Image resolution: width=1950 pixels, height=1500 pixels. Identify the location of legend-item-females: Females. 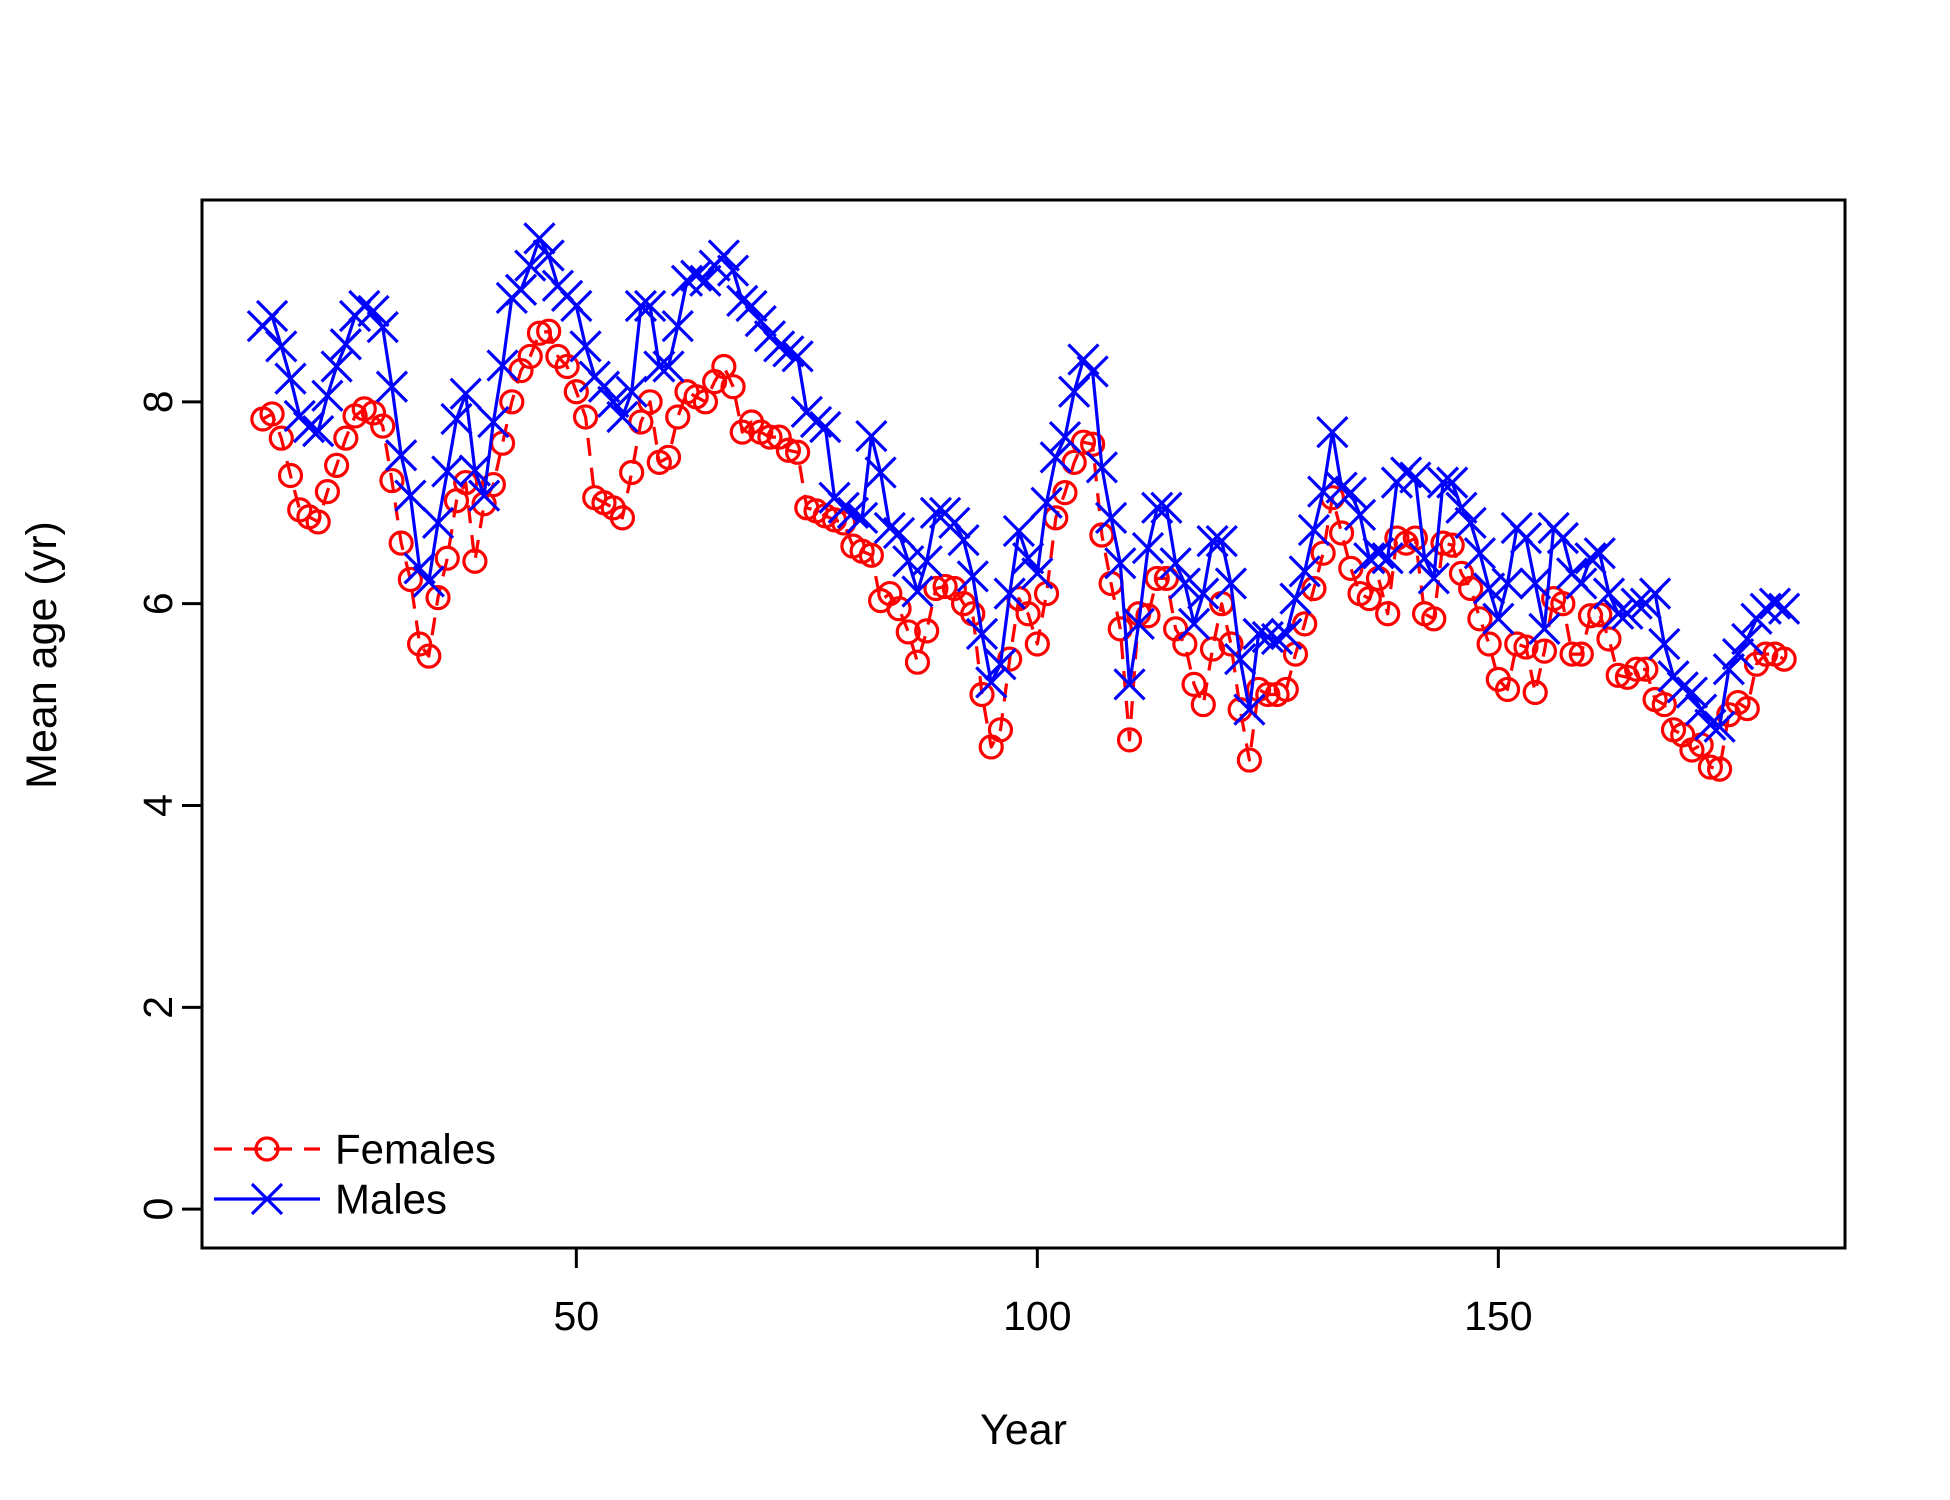
(355, 1149).